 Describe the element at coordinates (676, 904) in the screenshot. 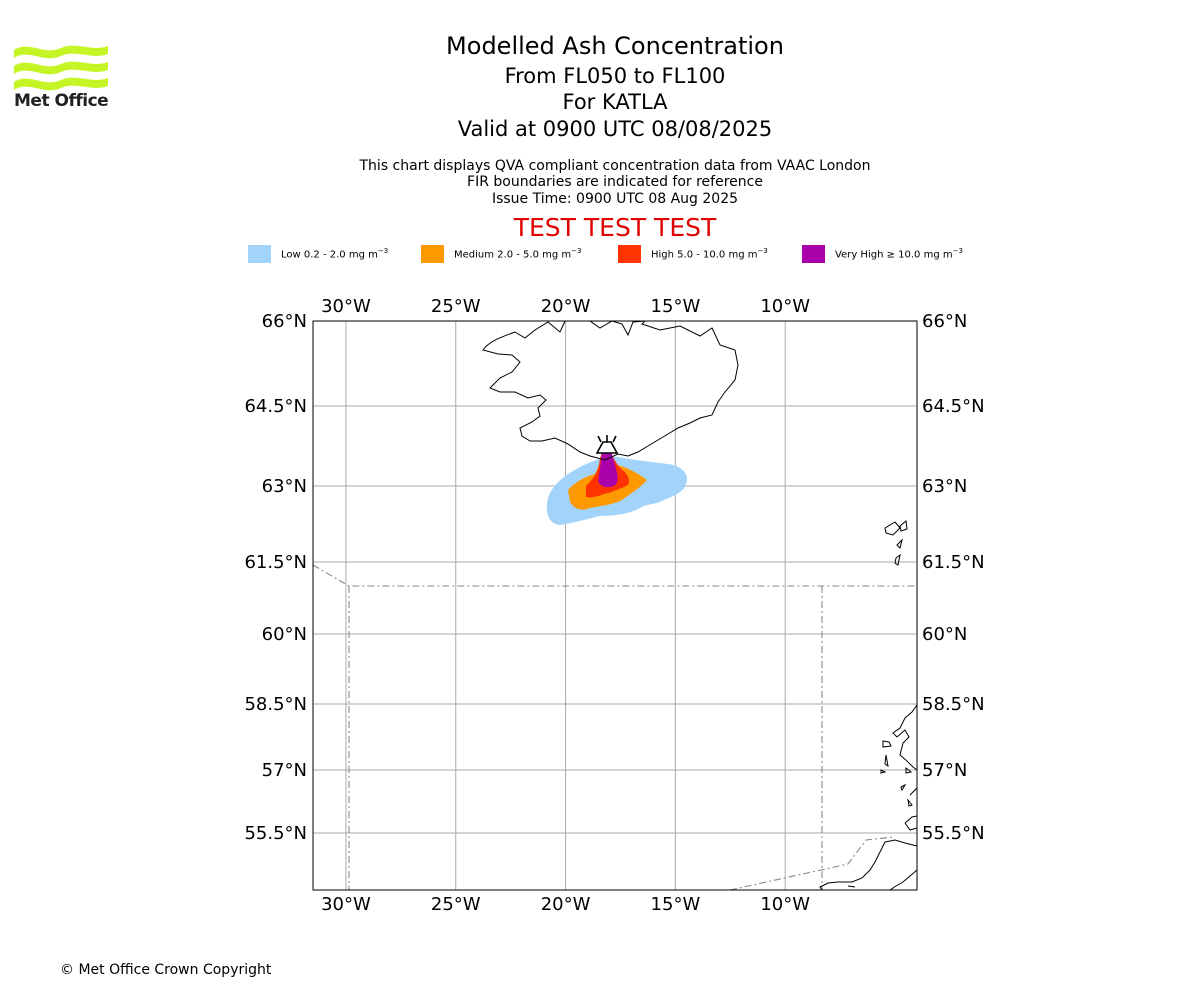

I see `lon-tick-label-bottom: 15°W` at that location.